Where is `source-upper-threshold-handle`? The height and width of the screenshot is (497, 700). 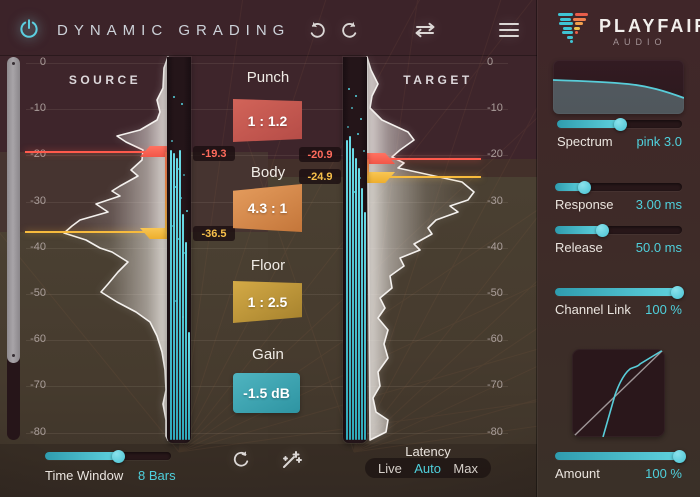
source-upper-threshold-handle is located at coordinates (154, 151).